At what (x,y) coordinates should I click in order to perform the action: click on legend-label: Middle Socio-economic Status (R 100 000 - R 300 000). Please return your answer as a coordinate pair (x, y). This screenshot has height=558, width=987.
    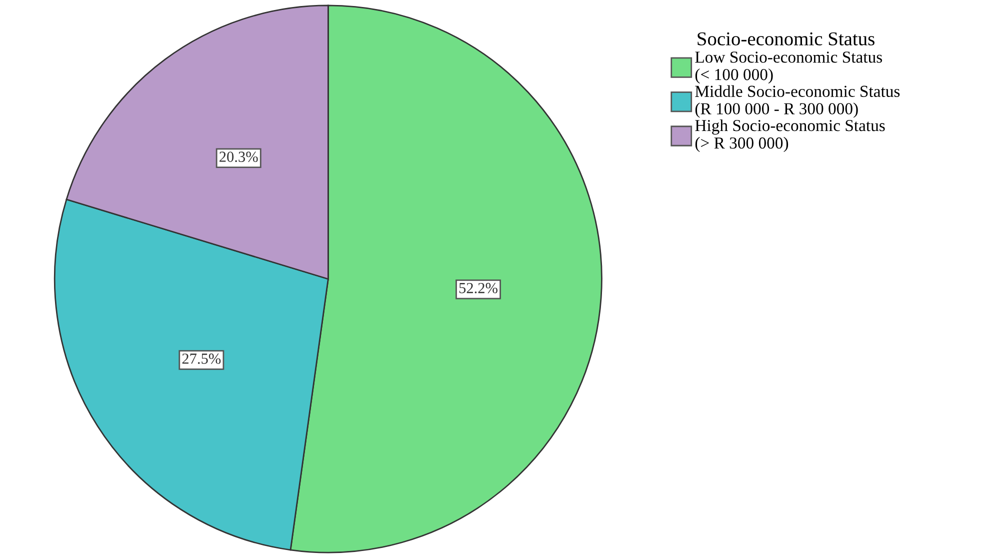
    Looking at the image, I should click on (797, 101).